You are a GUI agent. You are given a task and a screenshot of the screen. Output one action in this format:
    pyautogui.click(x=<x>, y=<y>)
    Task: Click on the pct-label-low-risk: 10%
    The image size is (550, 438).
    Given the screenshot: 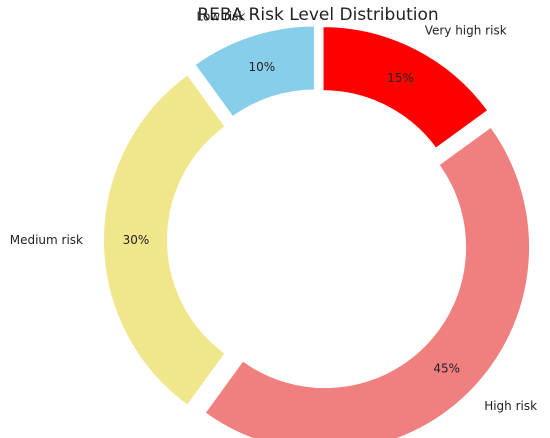 What is the action you would take?
    pyautogui.click(x=261, y=67)
    